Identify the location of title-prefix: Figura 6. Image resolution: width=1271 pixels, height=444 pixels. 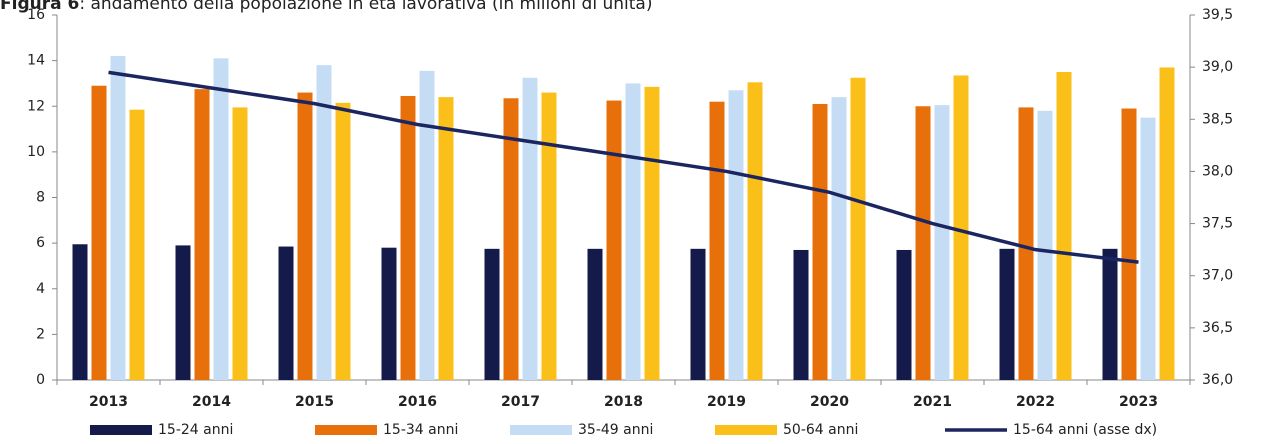
(39, 7).